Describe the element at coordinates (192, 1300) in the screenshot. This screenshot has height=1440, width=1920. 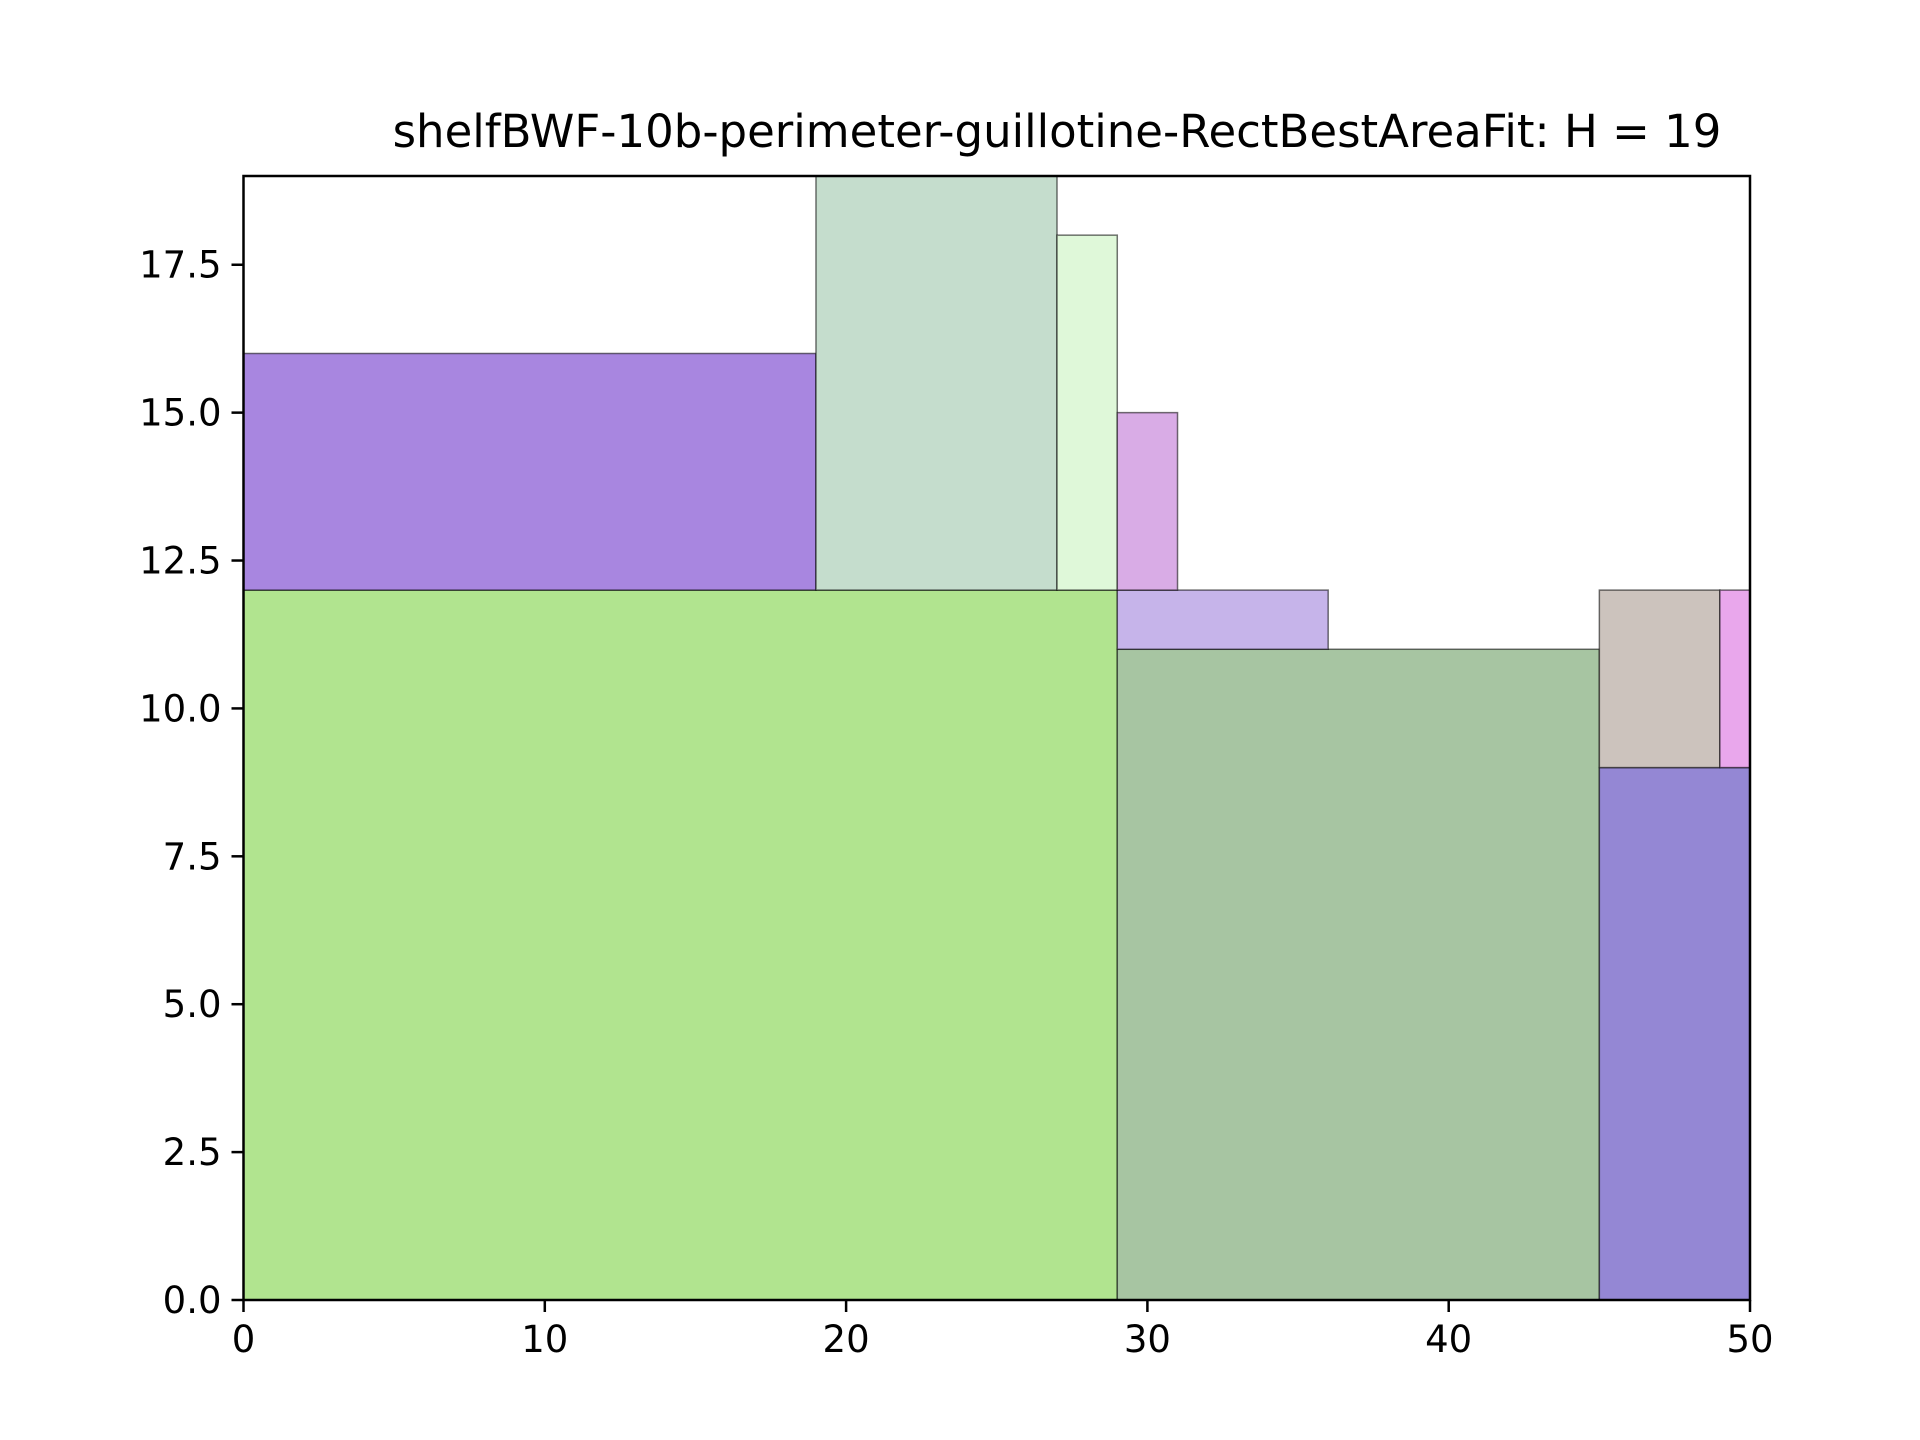
I see `y-tick-label: 0.0` at that location.